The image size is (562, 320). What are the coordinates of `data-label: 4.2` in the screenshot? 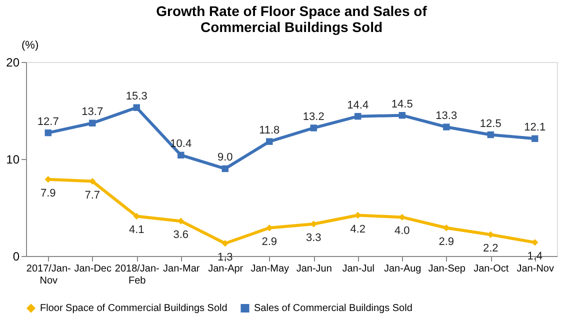 It's located at (358, 229).